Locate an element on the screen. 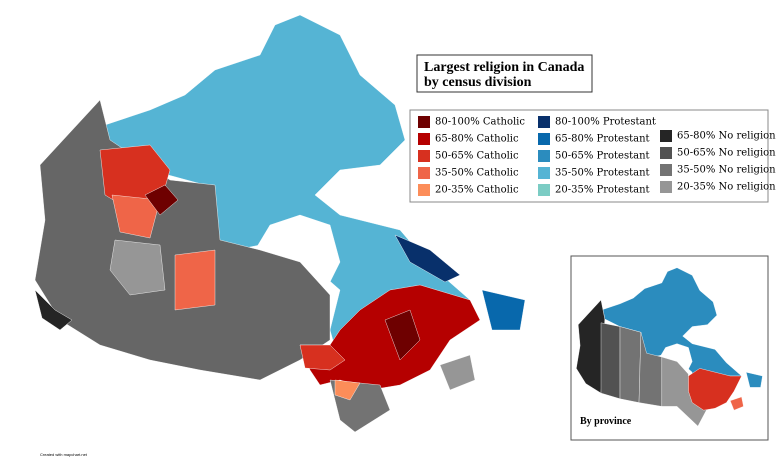  legend-label: 65-80% No religion is located at coordinates (726, 136).